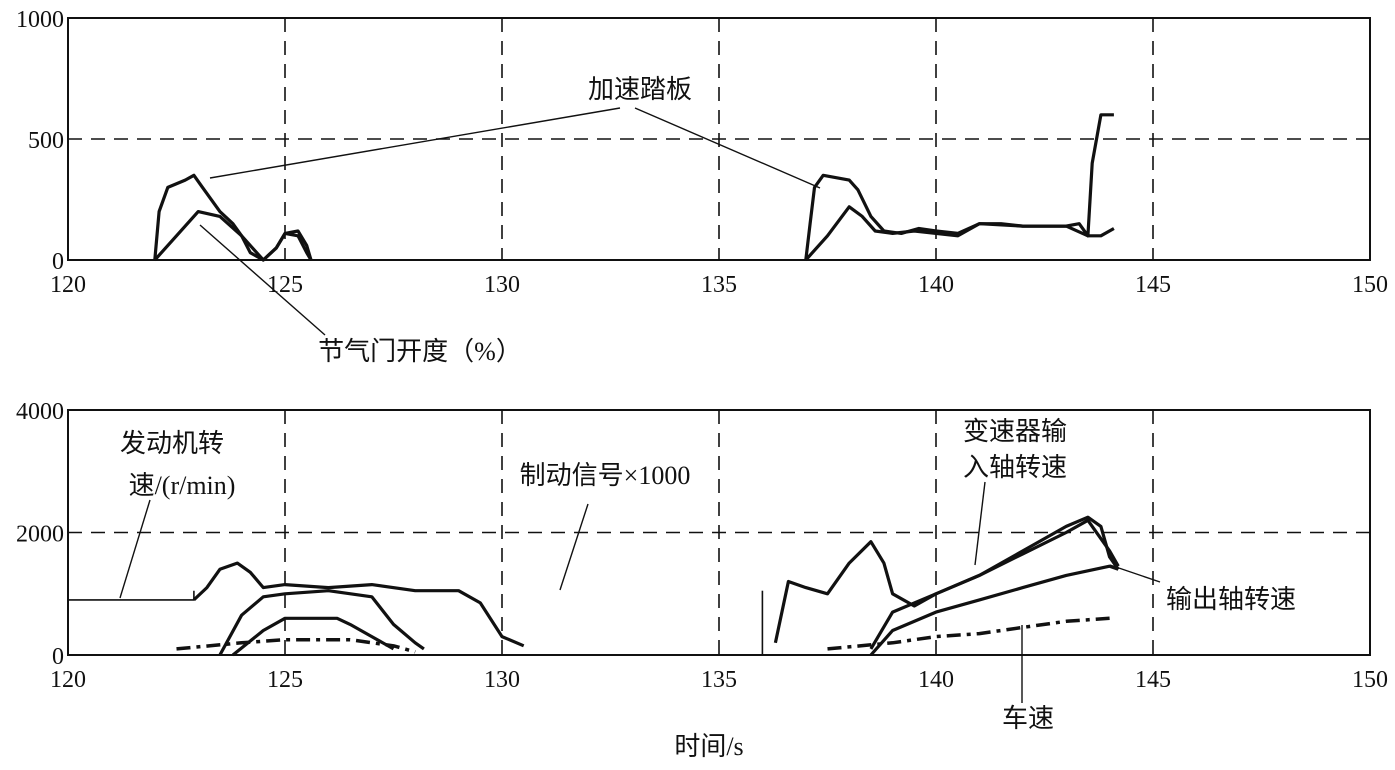 Image resolution: width=1395 pixels, height=770 pixels. I want to click on top-x-tick-label: 140, so click(936, 285).